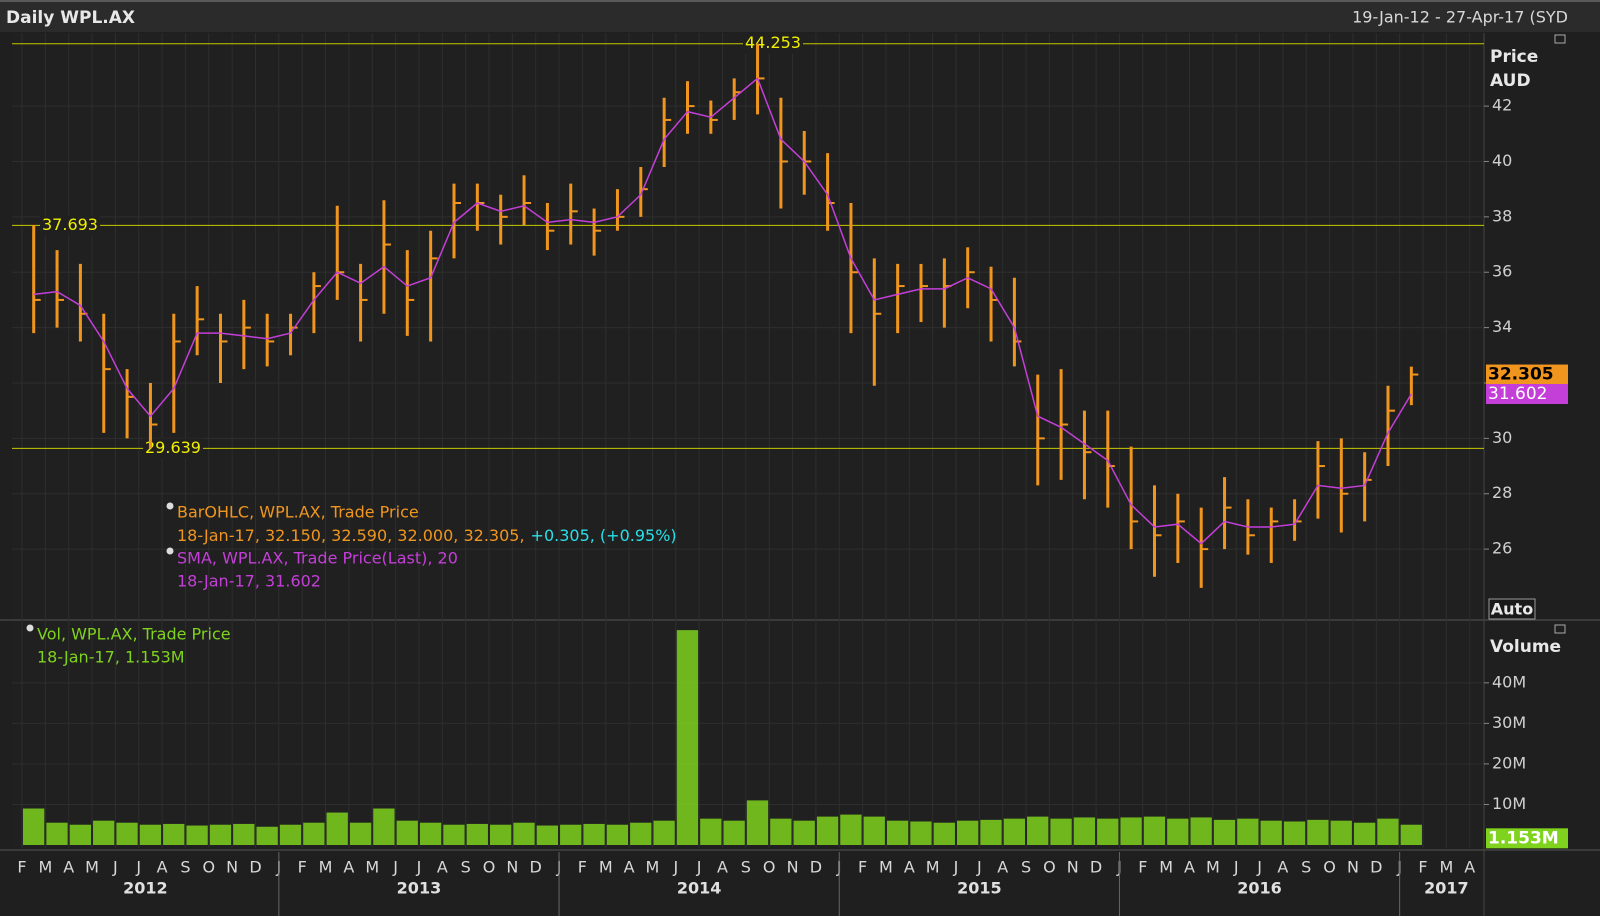  I want to click on y-tick-label: 40, so click(1502, 160).